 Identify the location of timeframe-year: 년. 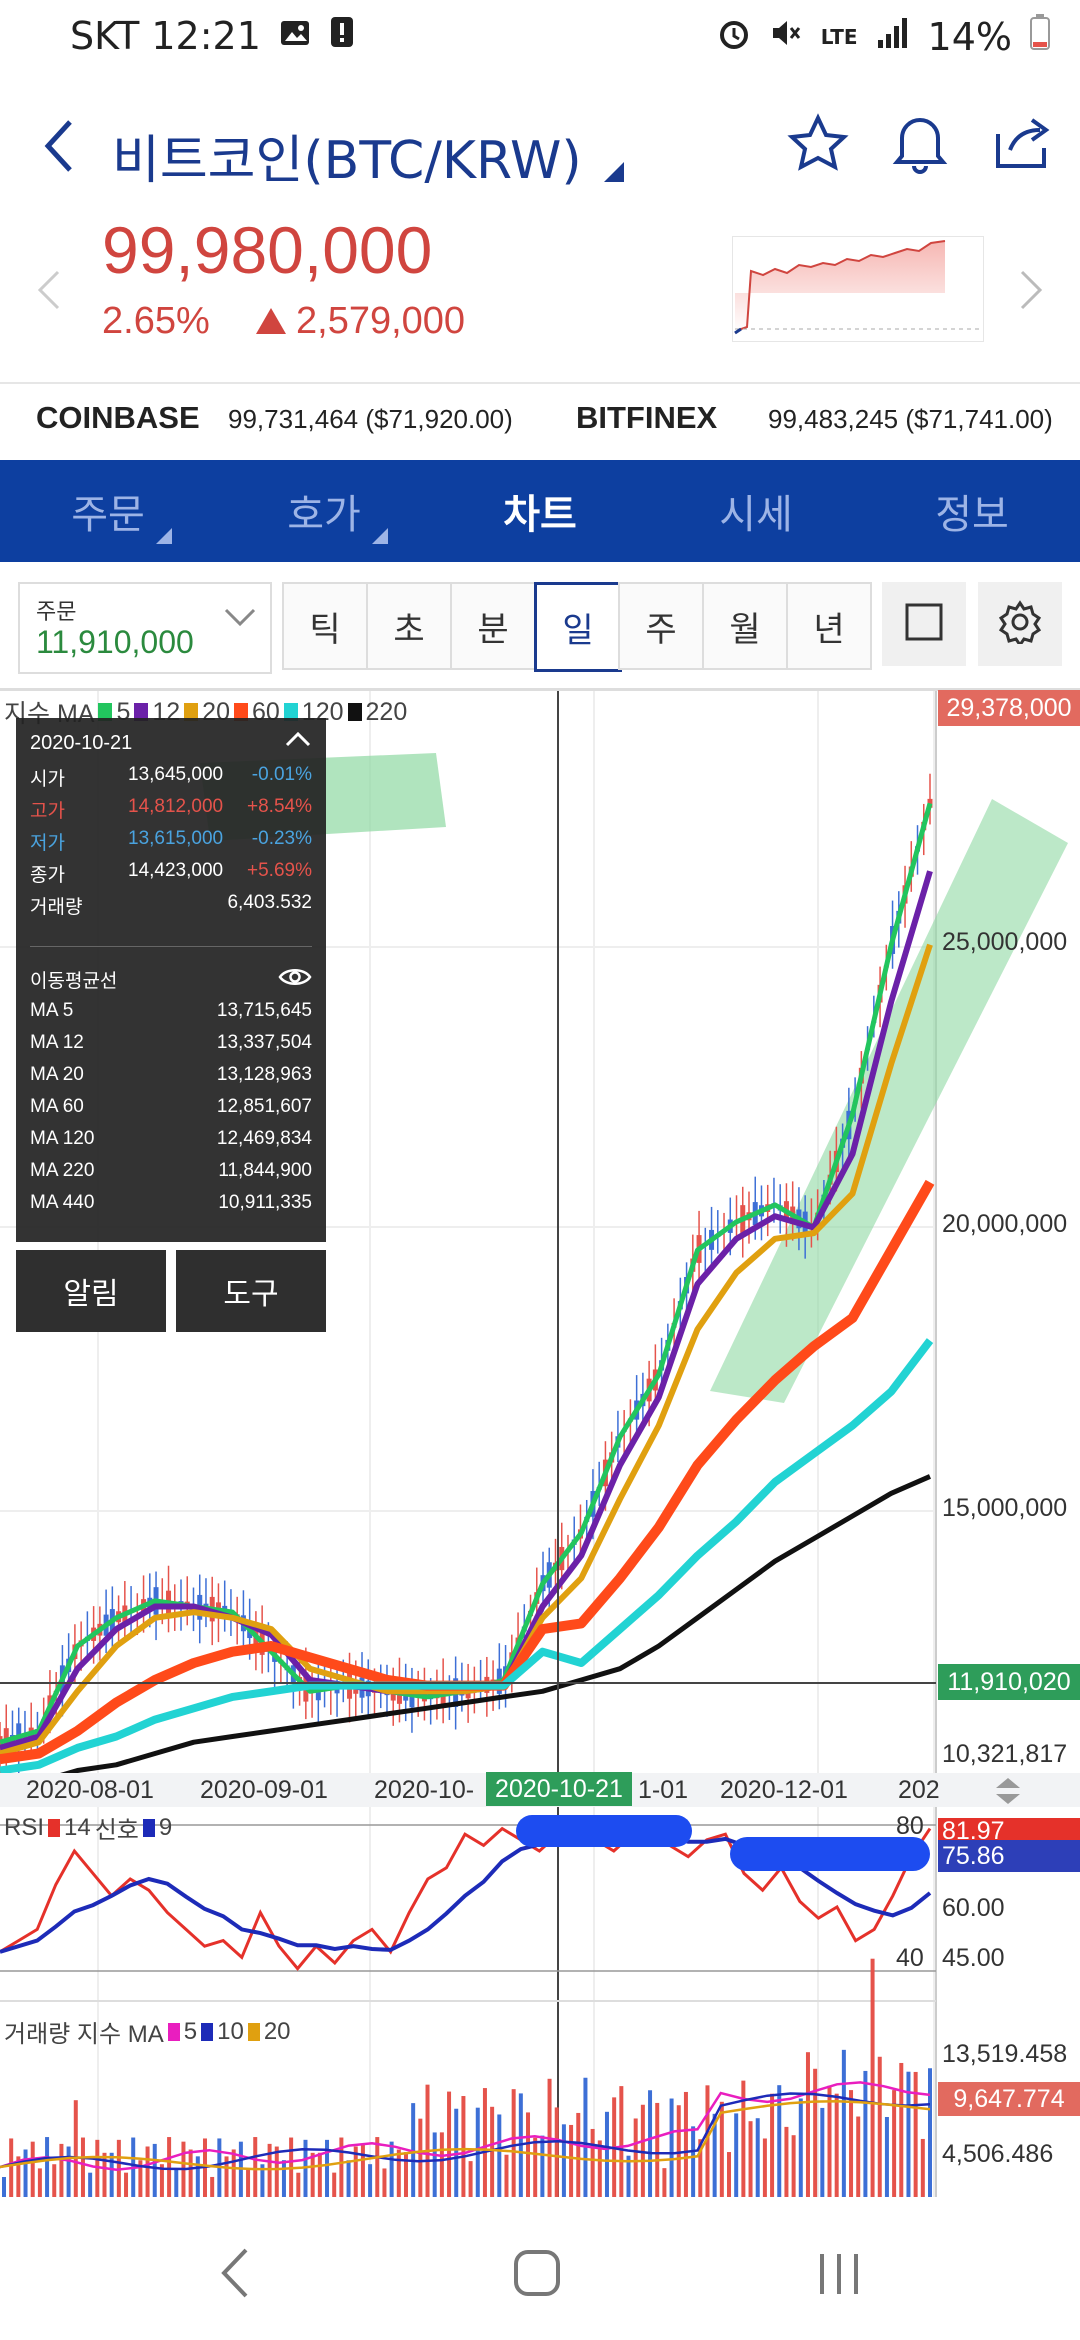
(829, 626).